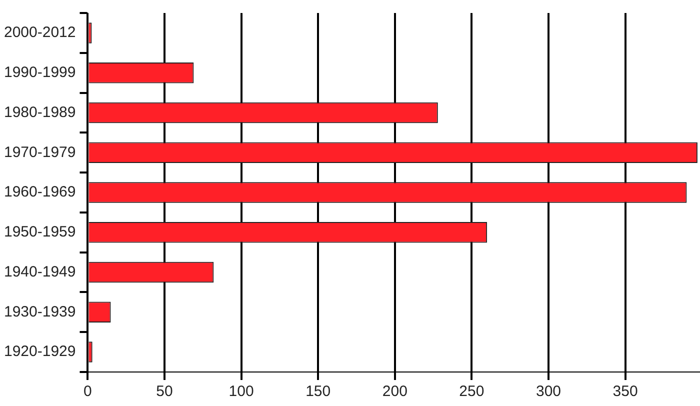  Describe the element at coordinates (40, 112) in the screenshot. I see `y-tick-label: 1980-1989` at that location.